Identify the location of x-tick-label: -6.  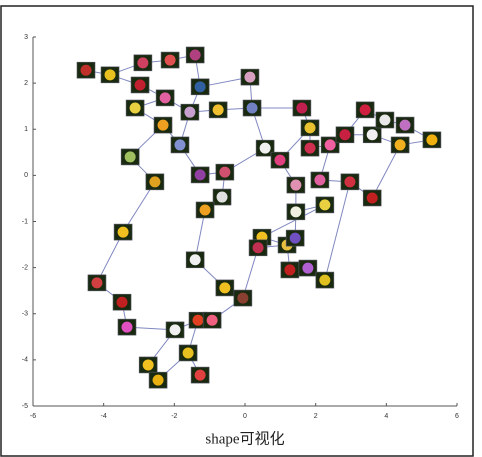
(33, 416).